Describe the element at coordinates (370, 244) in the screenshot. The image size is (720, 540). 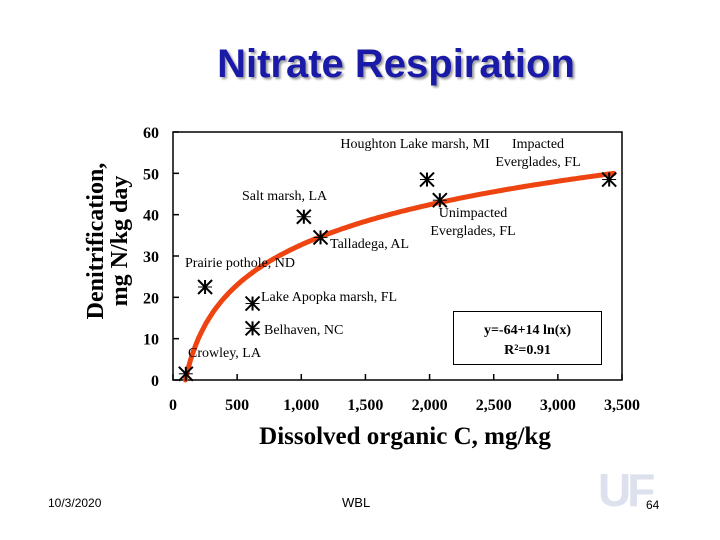
I see `label-talladega: Talladega, AL` at that location.